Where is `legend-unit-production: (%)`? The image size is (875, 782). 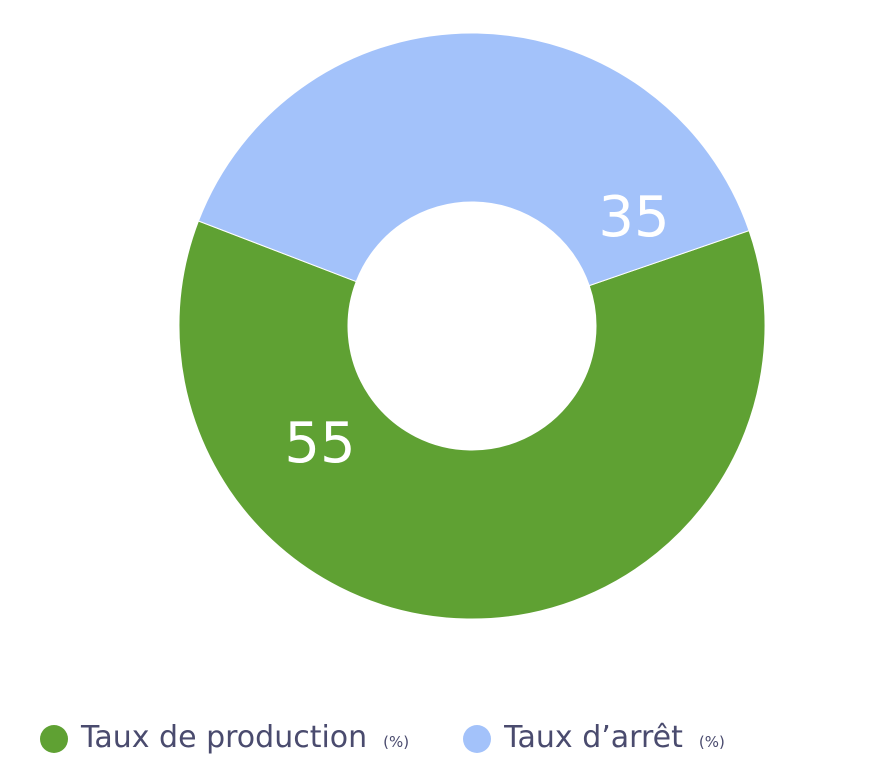
legend-unit-production: (%) is located at coordinates (396, 742).